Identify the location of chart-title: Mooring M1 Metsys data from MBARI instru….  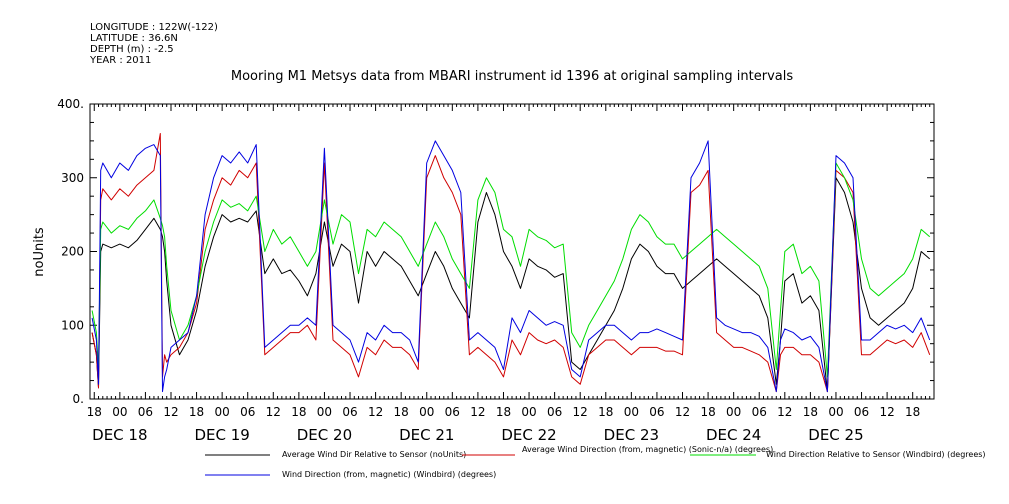
(512, 76).